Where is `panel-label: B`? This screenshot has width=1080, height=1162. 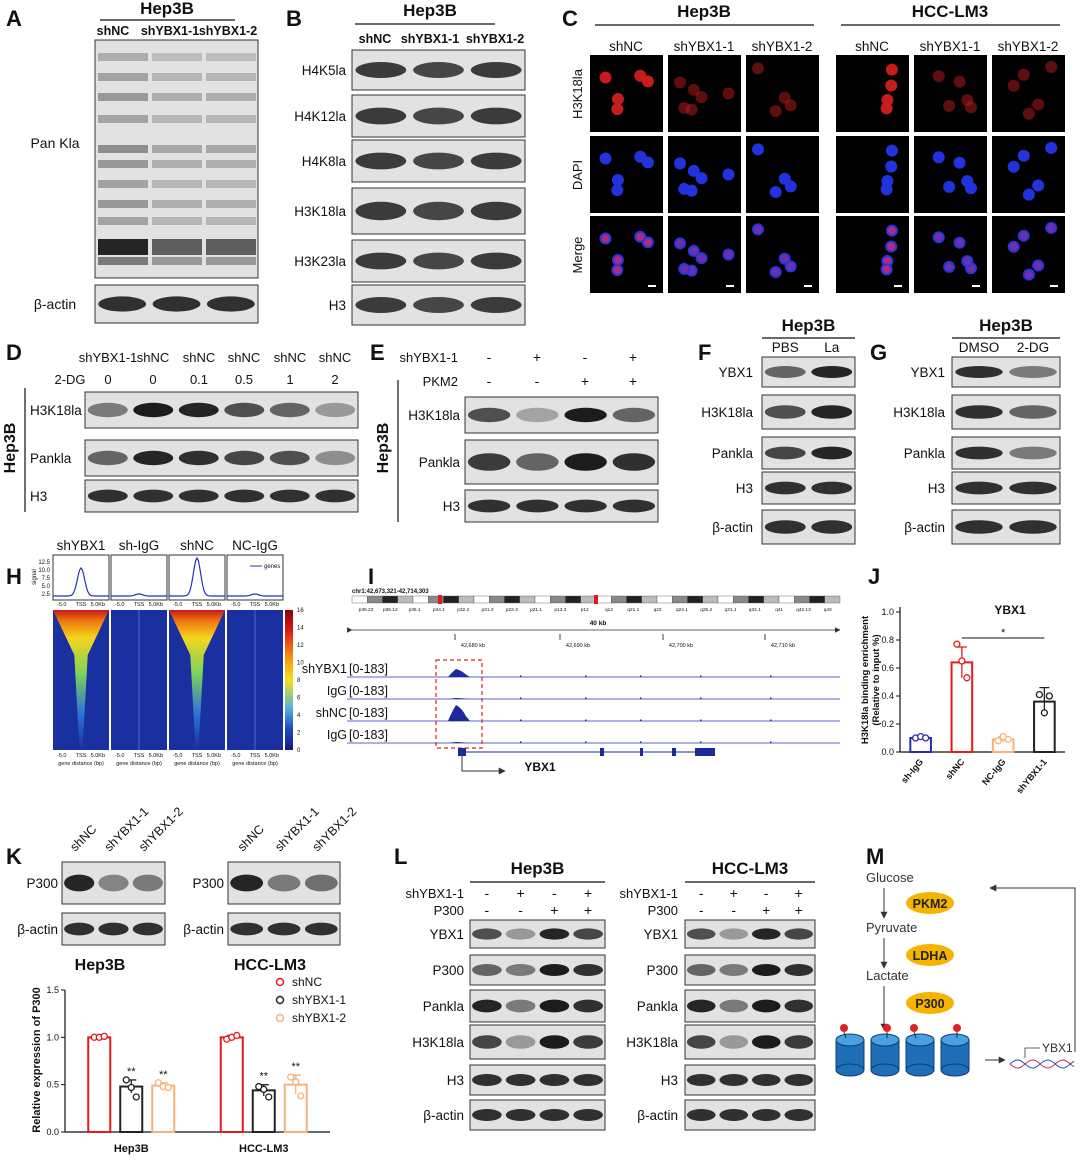 panel-label: B is located at coordinates (294, 18).